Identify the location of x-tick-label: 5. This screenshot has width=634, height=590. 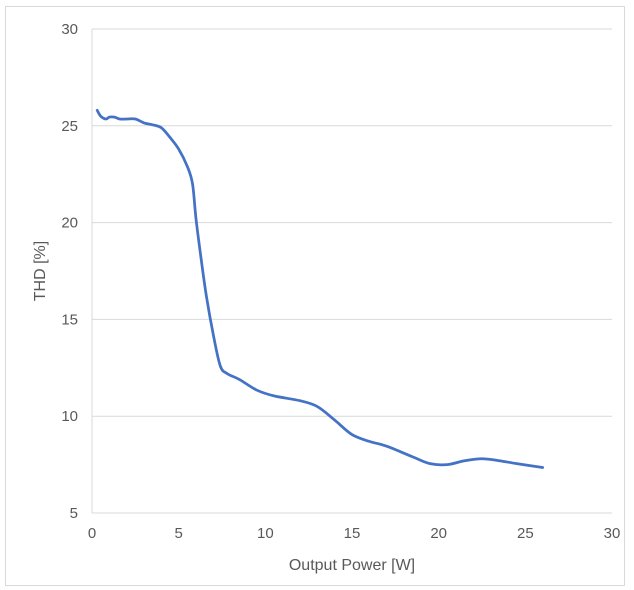
(178, 533).